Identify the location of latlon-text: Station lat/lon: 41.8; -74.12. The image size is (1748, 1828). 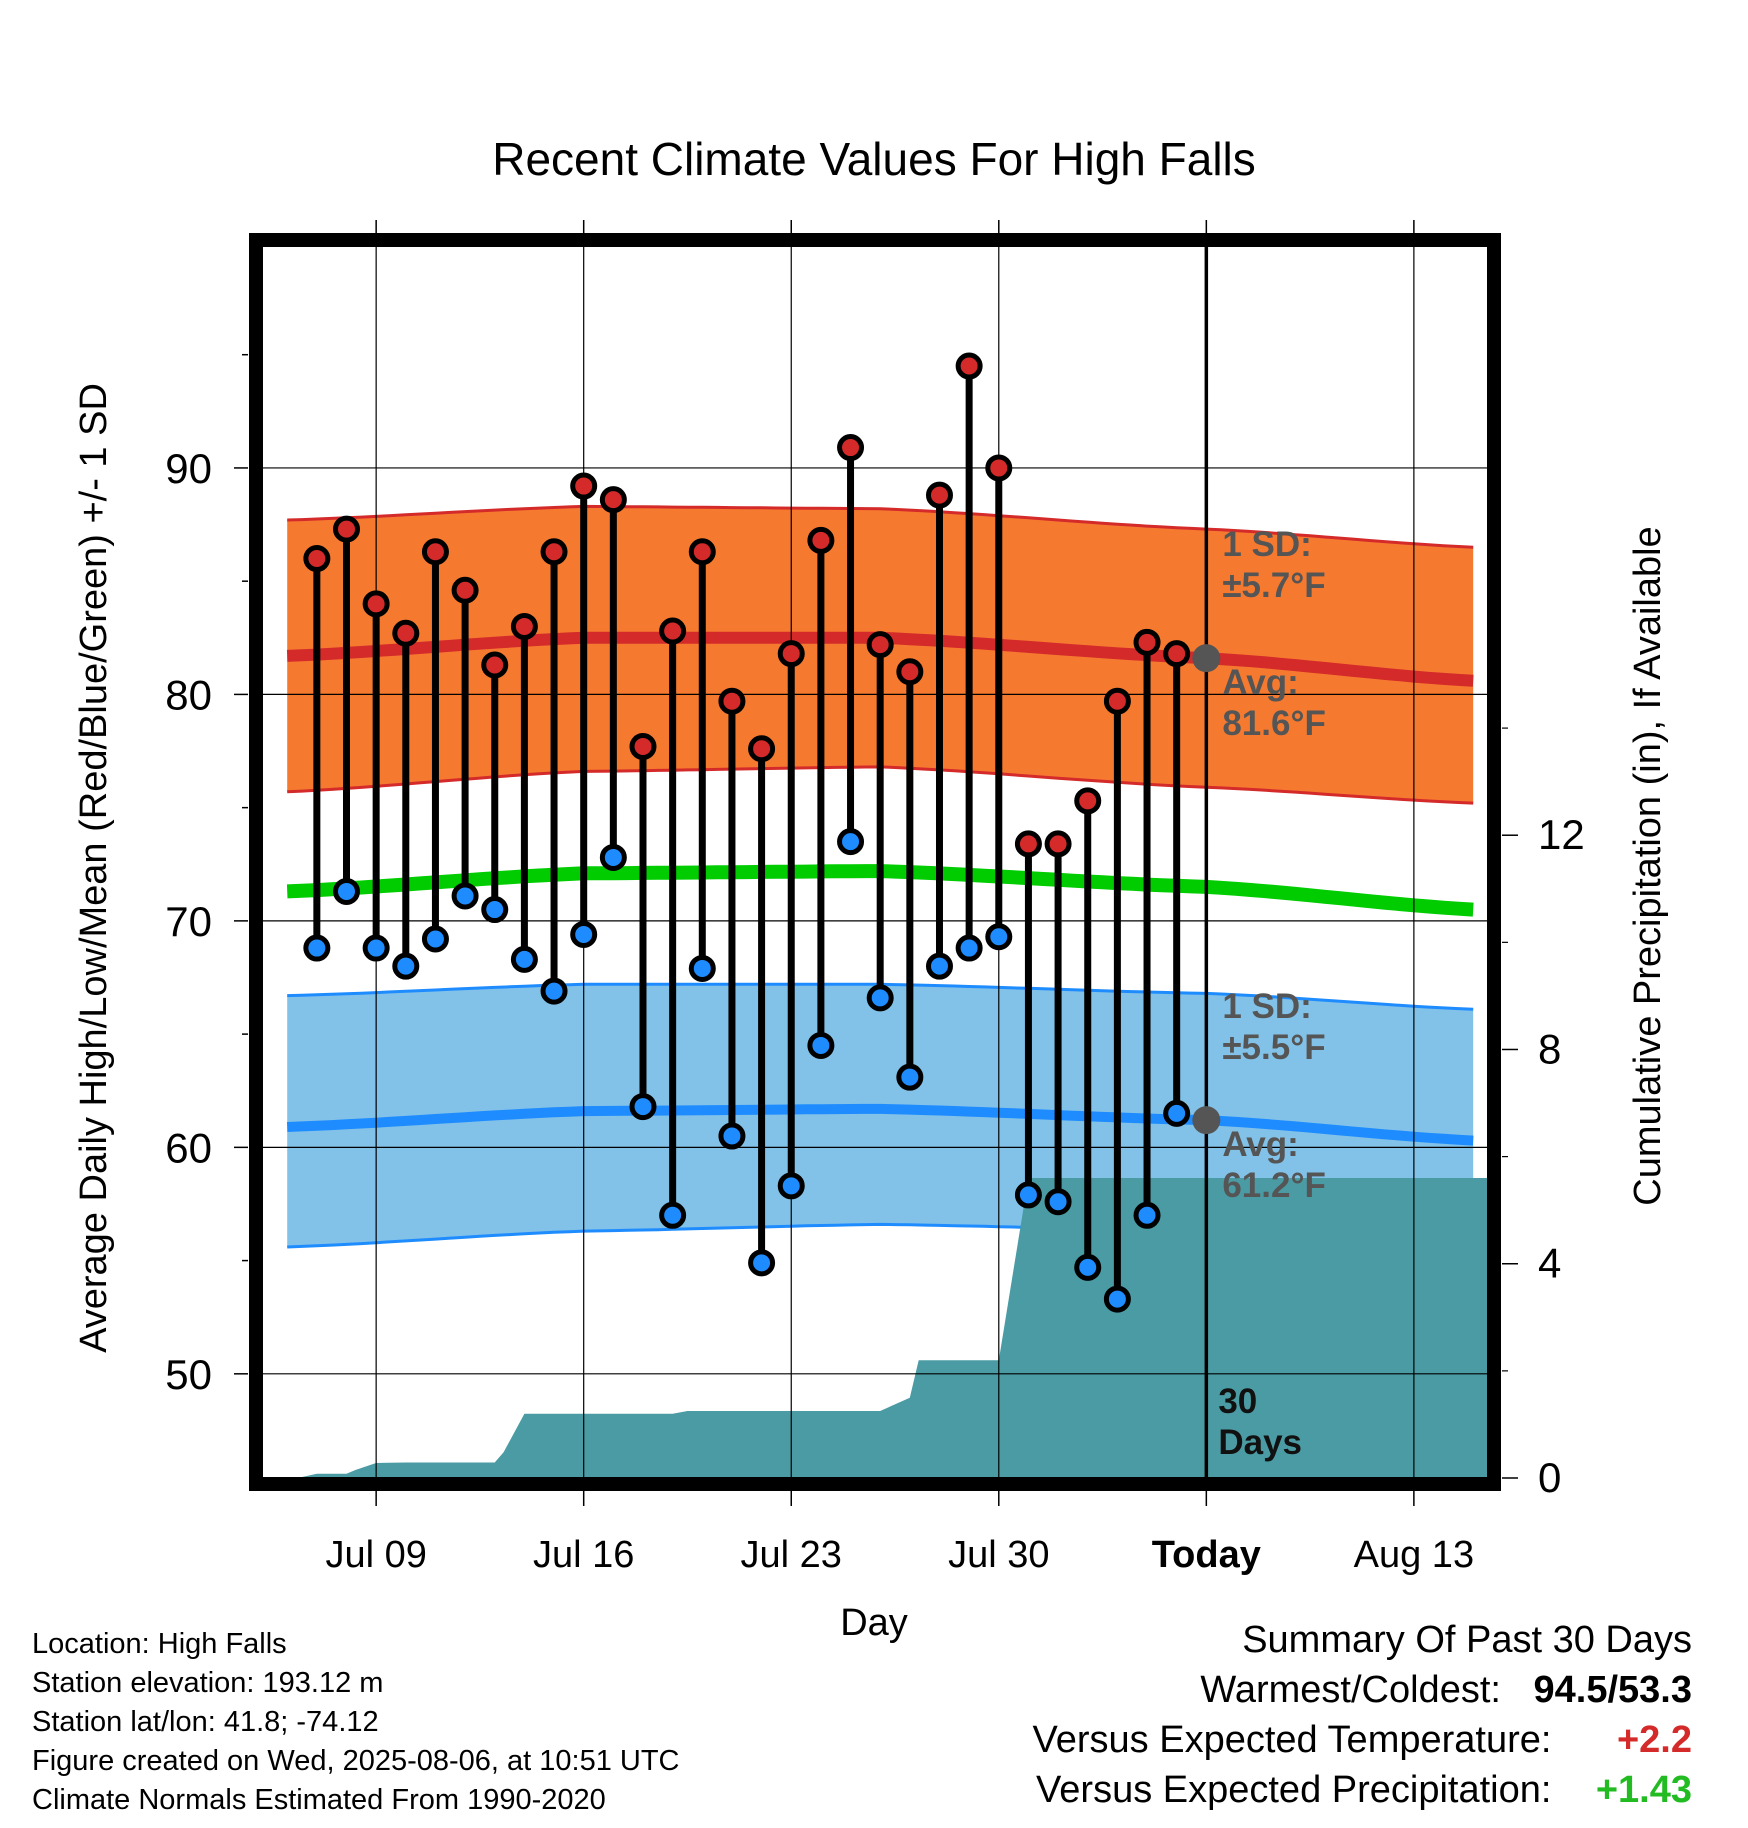
(205, 1722).